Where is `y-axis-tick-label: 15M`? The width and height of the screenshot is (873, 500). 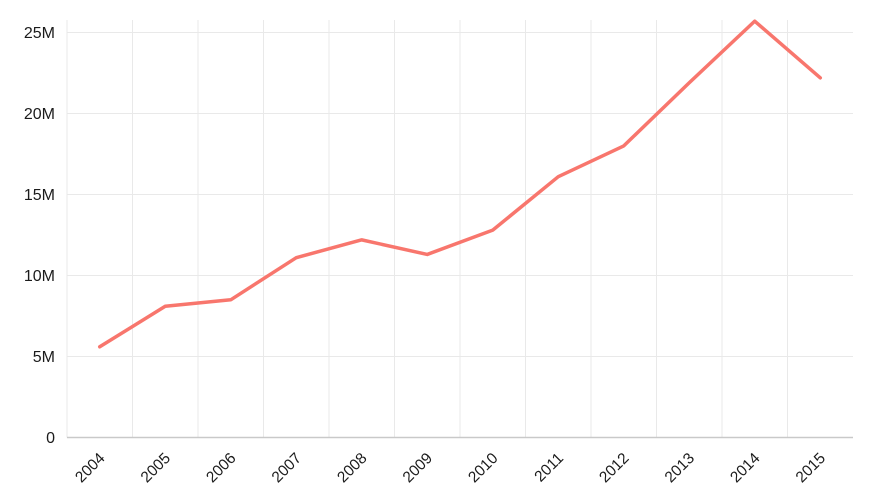
y-axis-tick-label: 15M is located at coordinates (39, 195).